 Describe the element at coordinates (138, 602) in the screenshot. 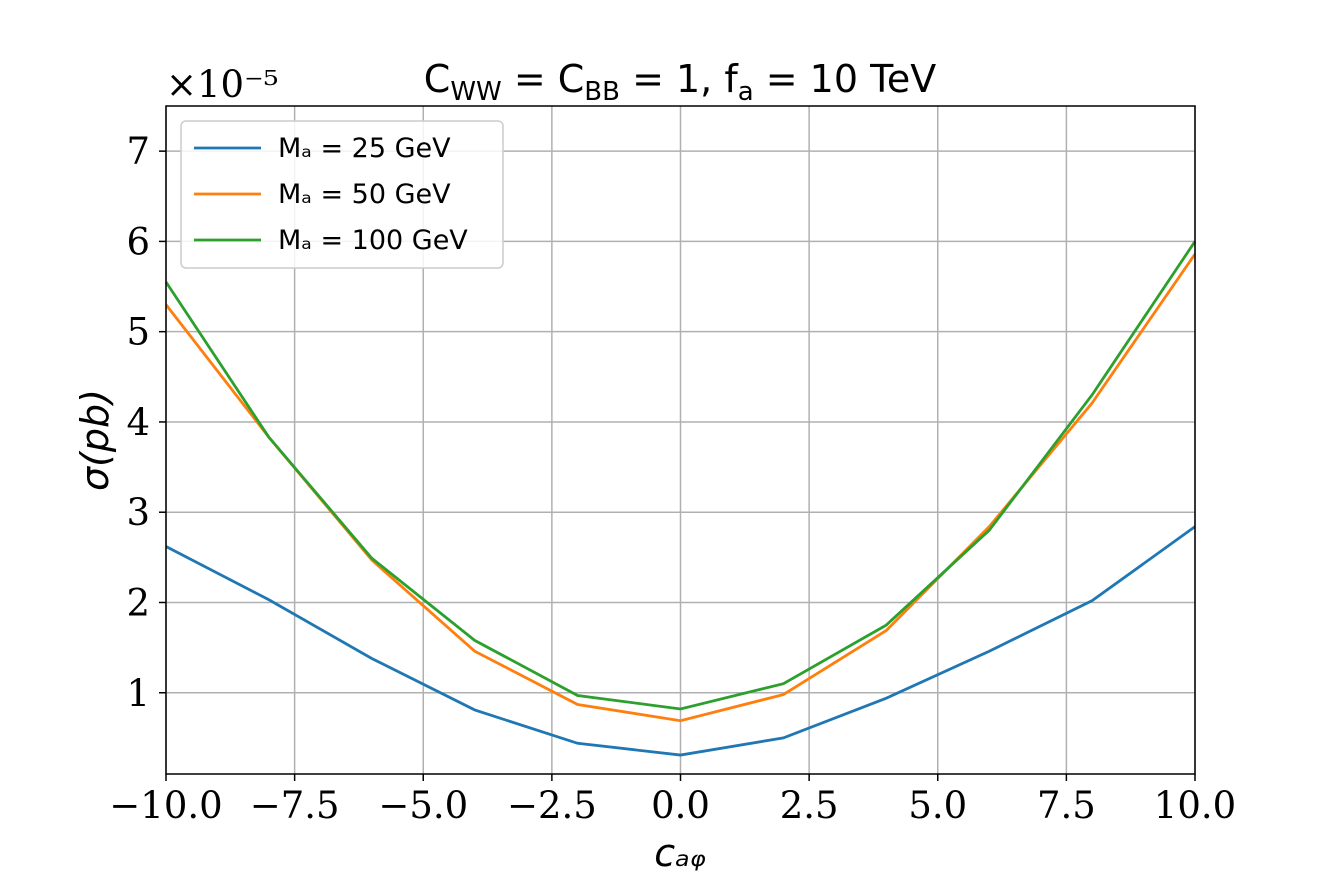

I see `y-tick-label: 2` at that location.